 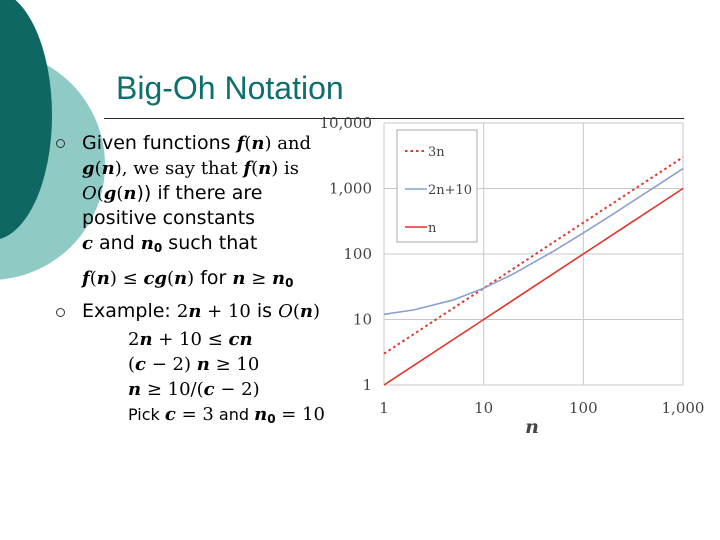 I want to click on step-2: (c − 2) n ≥ 10, so click(x=194, y=364).